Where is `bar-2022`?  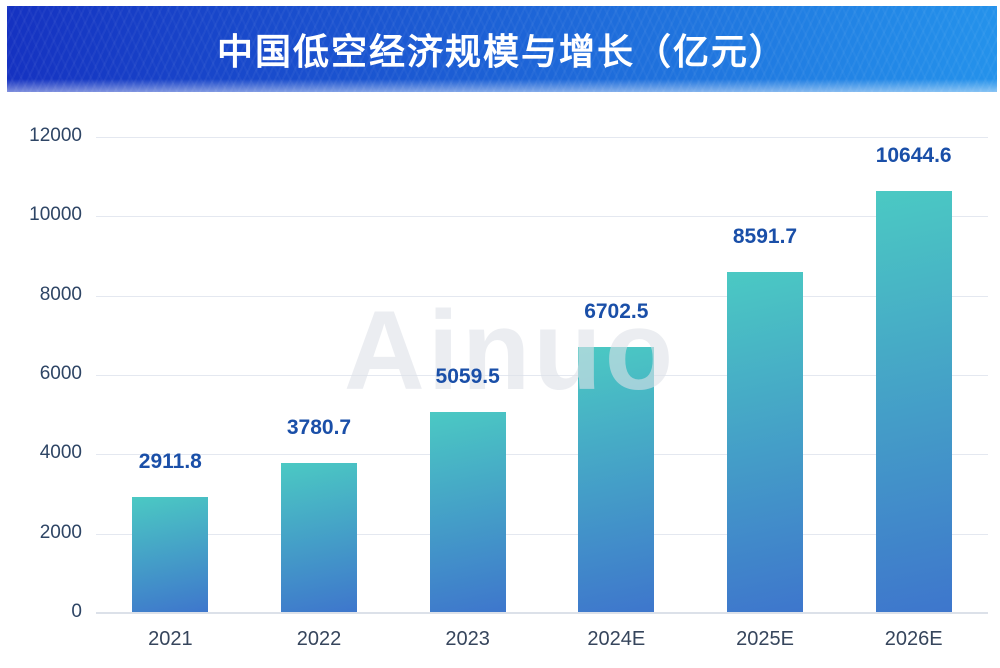
bar-2022 is located at coordinates (319, 538).